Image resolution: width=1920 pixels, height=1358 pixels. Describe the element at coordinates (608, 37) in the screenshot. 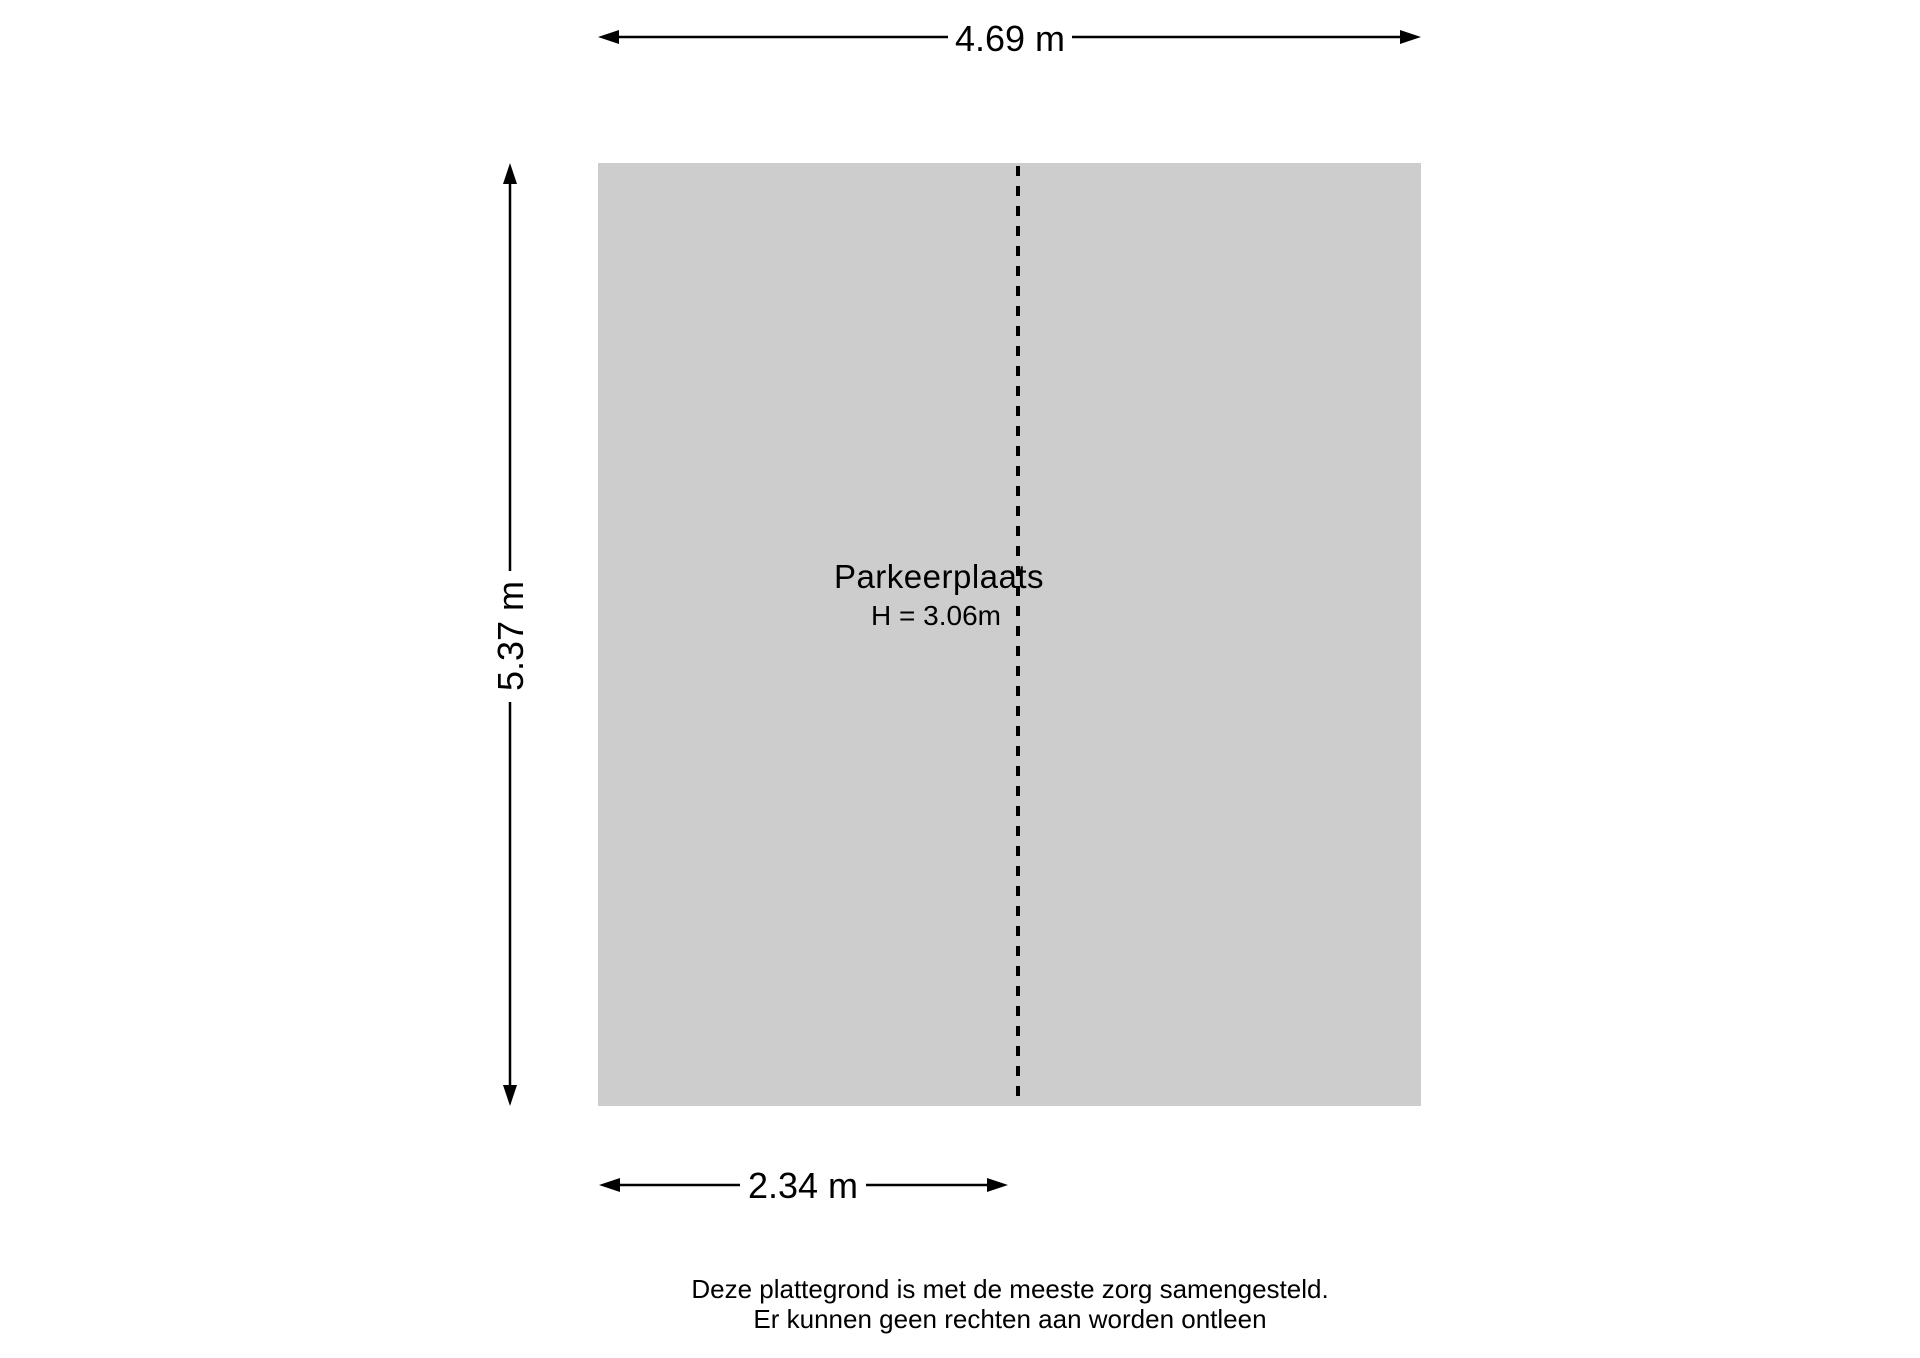

I see `top-dimension-arrowhead-left-icon` at that location.